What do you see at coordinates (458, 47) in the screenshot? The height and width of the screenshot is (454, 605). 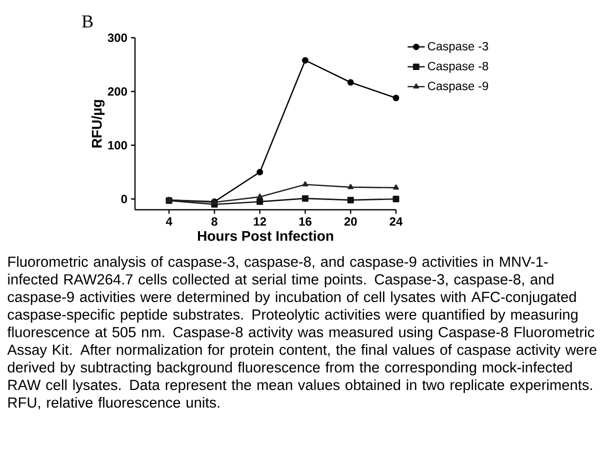 I see `legend-label: Caspase -3` at bounding box center [458, 47].